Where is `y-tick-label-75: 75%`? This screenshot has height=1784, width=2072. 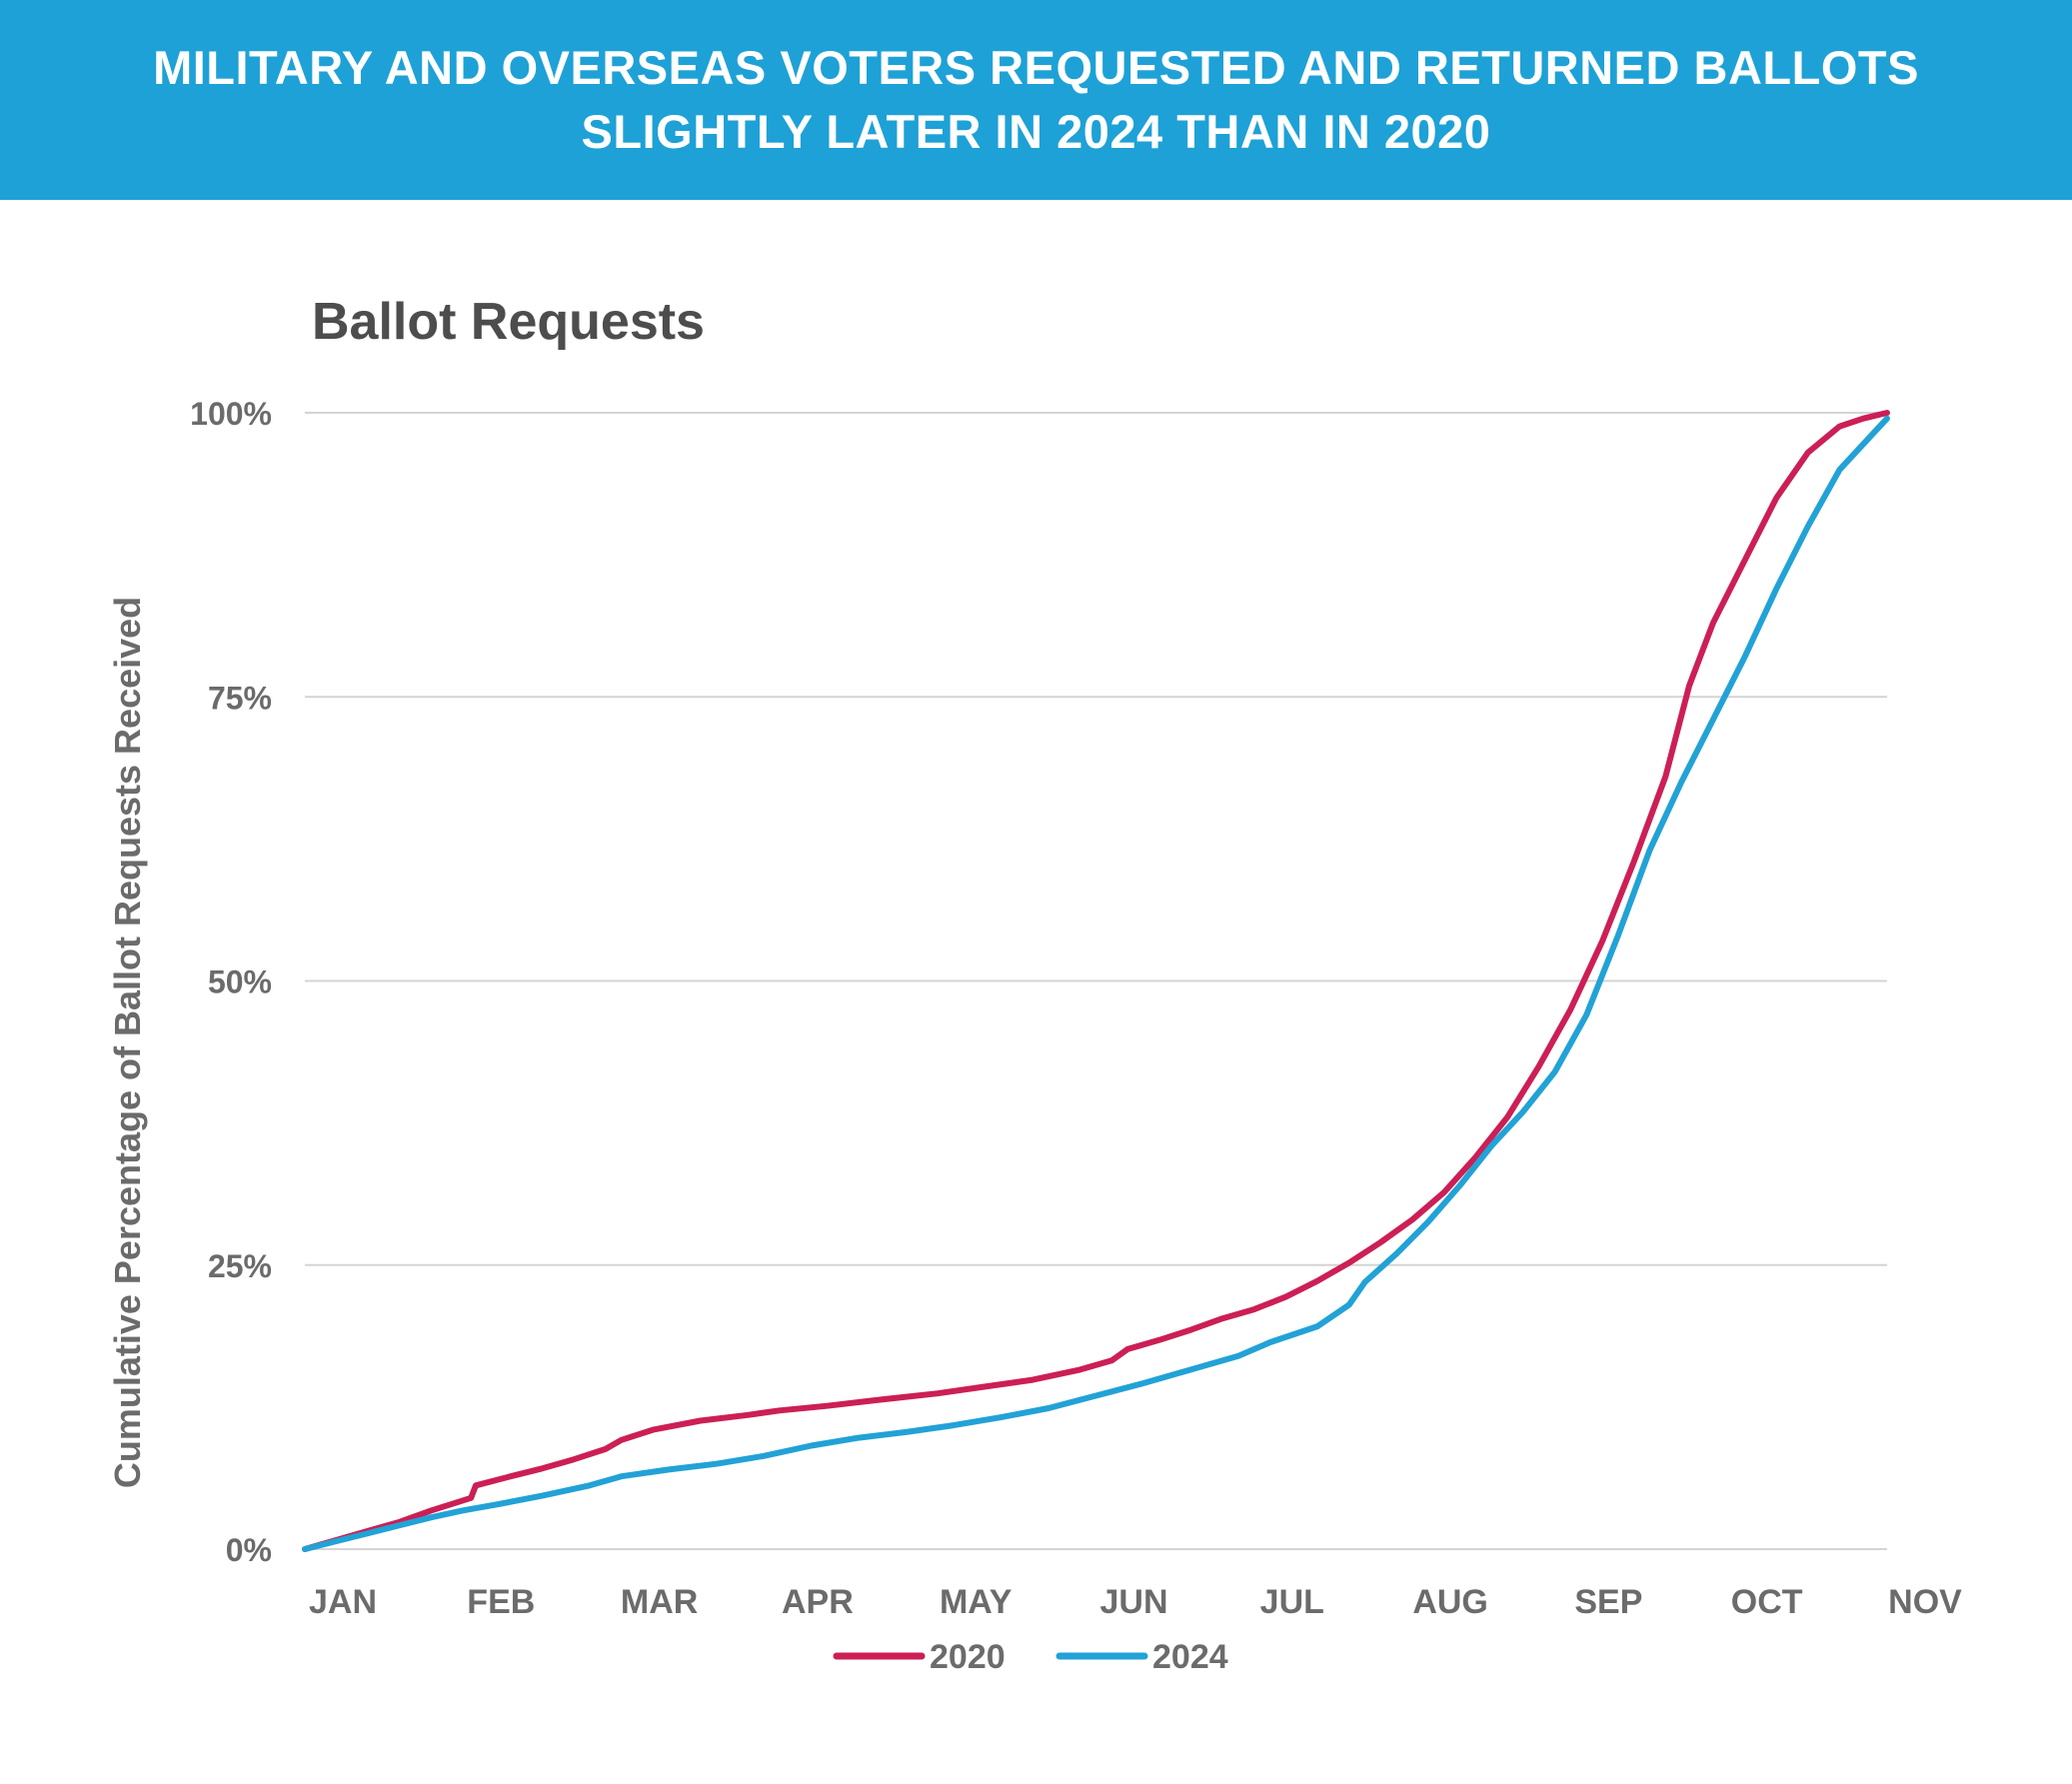 y-tick-label-75: 75% is located at coordinates (240, 698).